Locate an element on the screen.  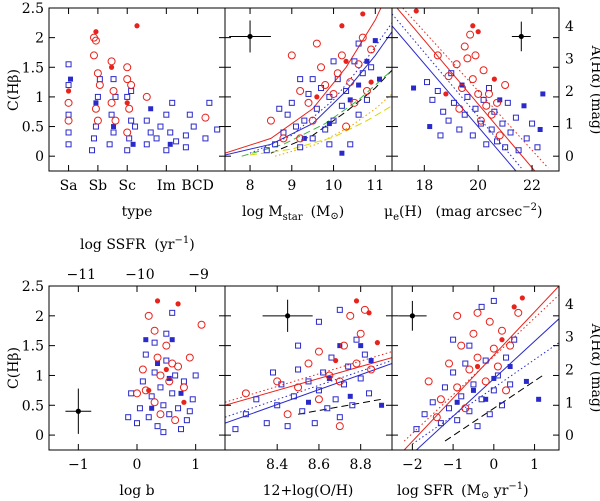
x-tick-label-sfr: −2 is located at coordinates (412, 465).